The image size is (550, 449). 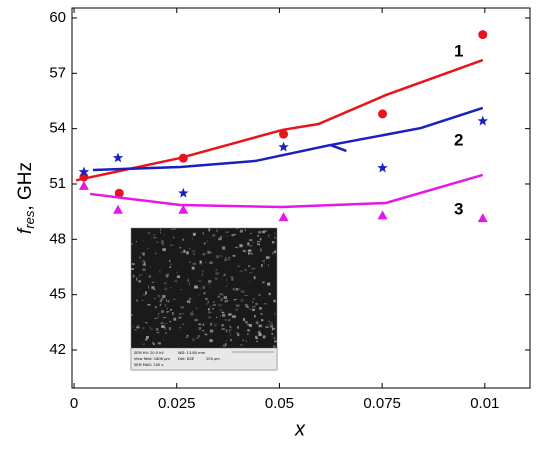 What do you see at coordinates (204, 359) in the screenshot?
I see `sem-caption-bar` at bounding box center [204, 359].